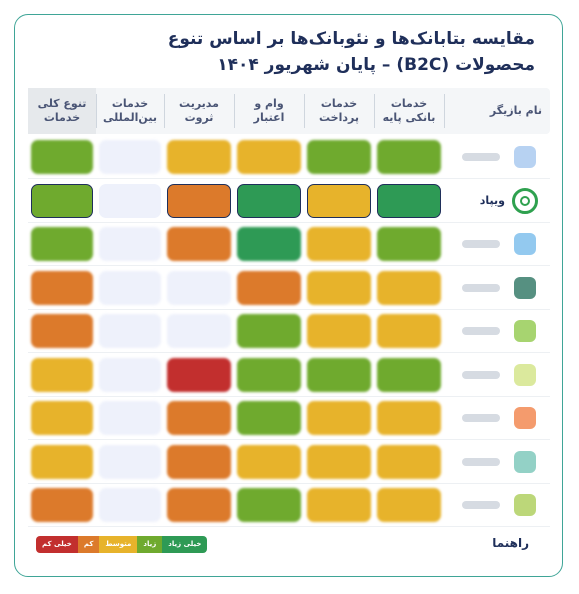  Describe the element at coordinates (515, 110) in the screenshot. I see `column-header-0: نام بازیگر` at that location.